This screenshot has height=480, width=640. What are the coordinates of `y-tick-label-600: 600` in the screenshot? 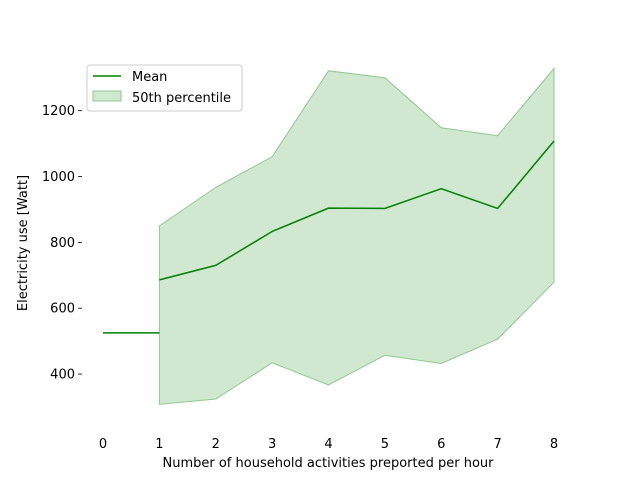 It's located at (62, 309).